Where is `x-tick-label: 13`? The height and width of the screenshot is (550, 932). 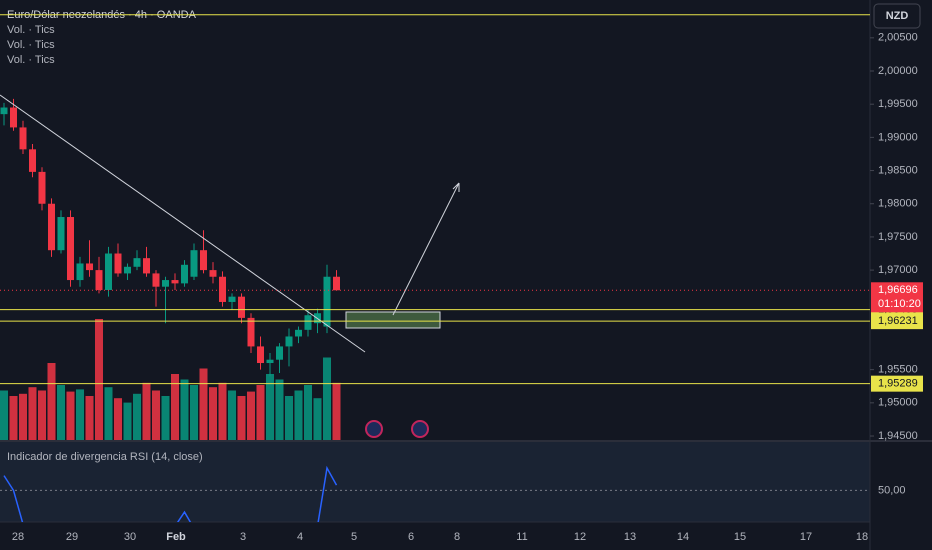
x-tick-label: 13 is located at coordinates (630, 537).